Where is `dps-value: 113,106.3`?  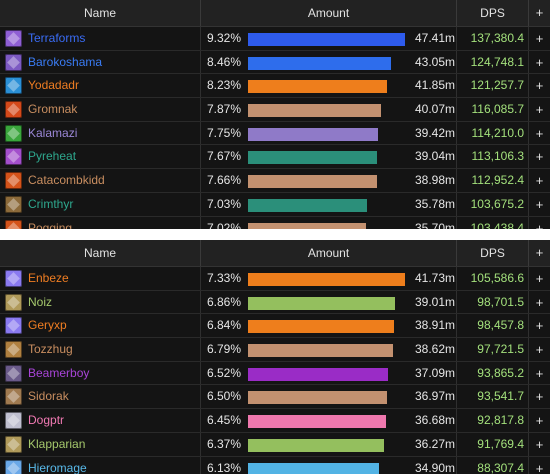 dps-value: 113,106.3 is located at coordinates (493, 157).